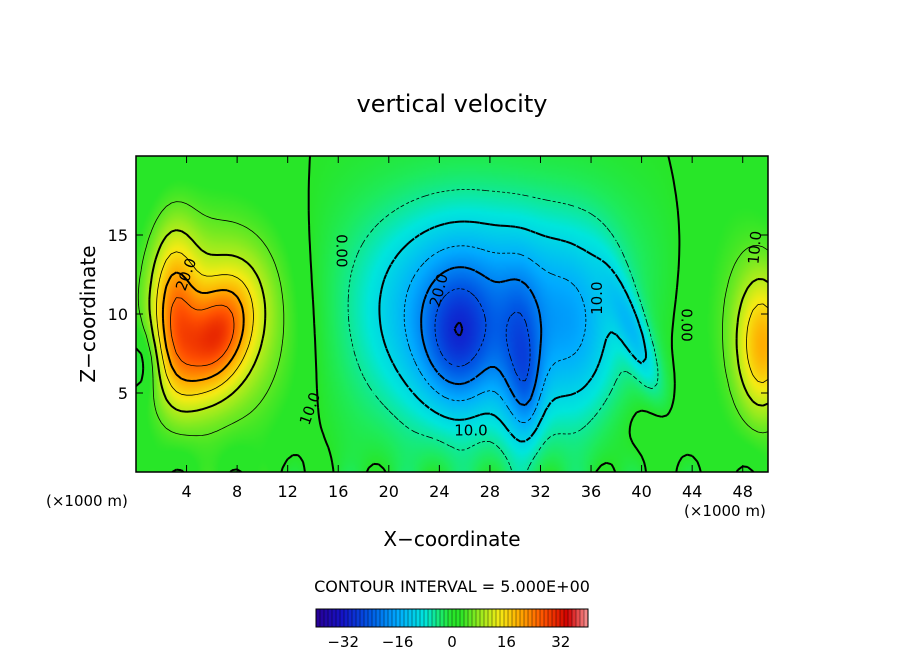 This screenshot has width=904, height=654. I want to click on colorbar, so click(452, 618).